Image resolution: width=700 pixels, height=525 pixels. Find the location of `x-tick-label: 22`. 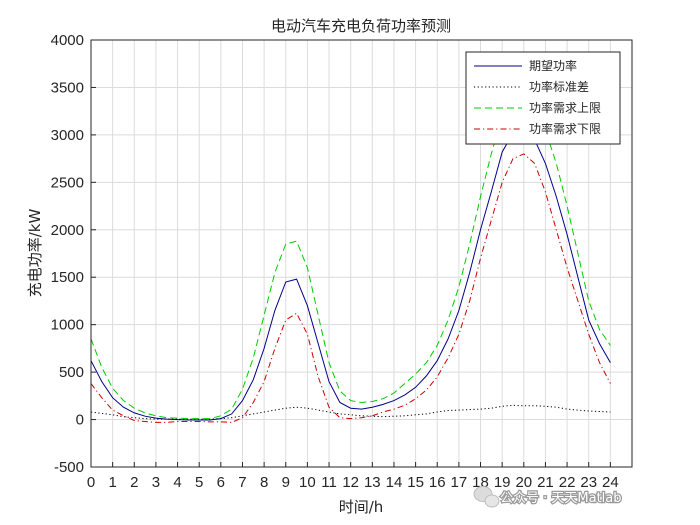

x-tick-label: 22 is located at coordinates (567, 482).